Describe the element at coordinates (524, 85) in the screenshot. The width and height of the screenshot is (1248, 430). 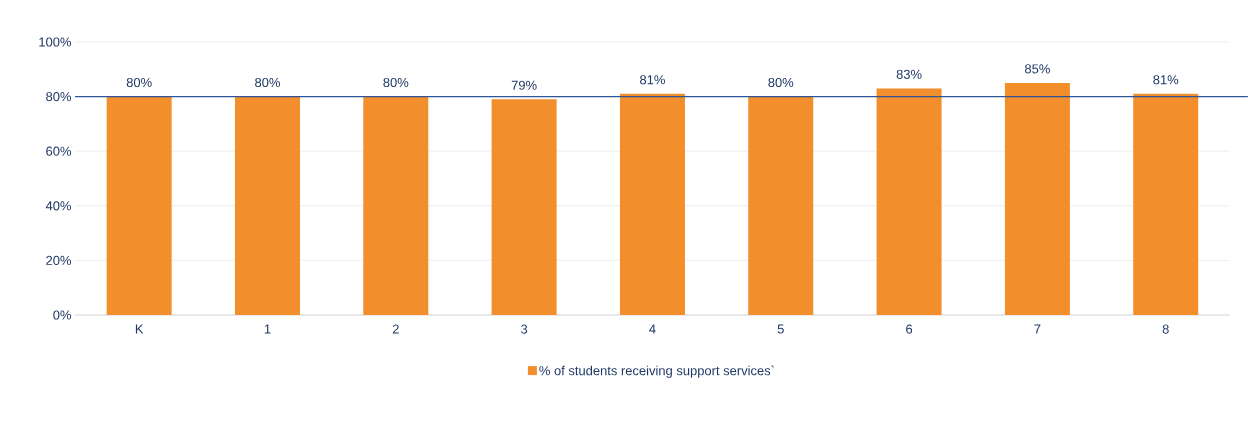
I see `data-label: 79%` at that location.